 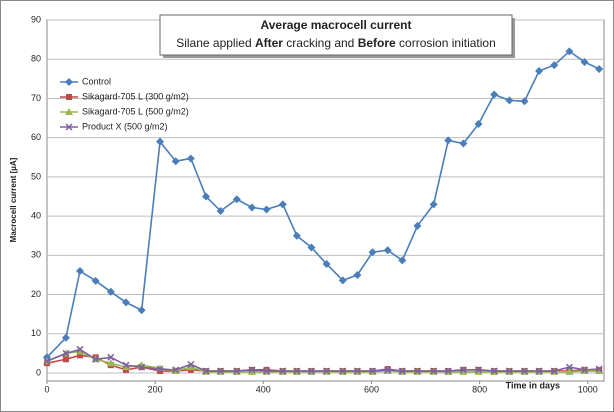 What do you see at coordinates (155, 389) in the screenshot?
I see `x-tick-label: 200` at bounding box center [155, 389].